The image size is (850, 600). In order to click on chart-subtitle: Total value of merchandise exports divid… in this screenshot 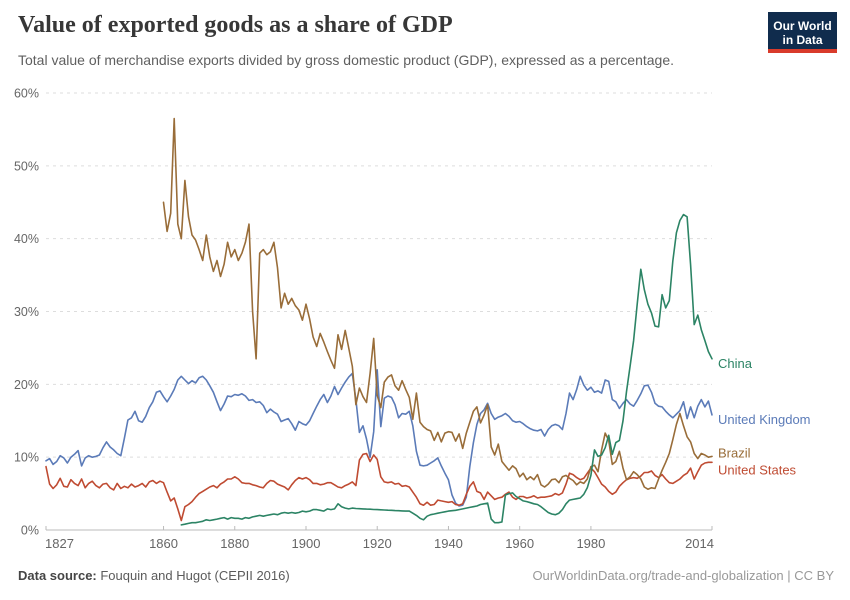, I will do `click(346, 60)`.